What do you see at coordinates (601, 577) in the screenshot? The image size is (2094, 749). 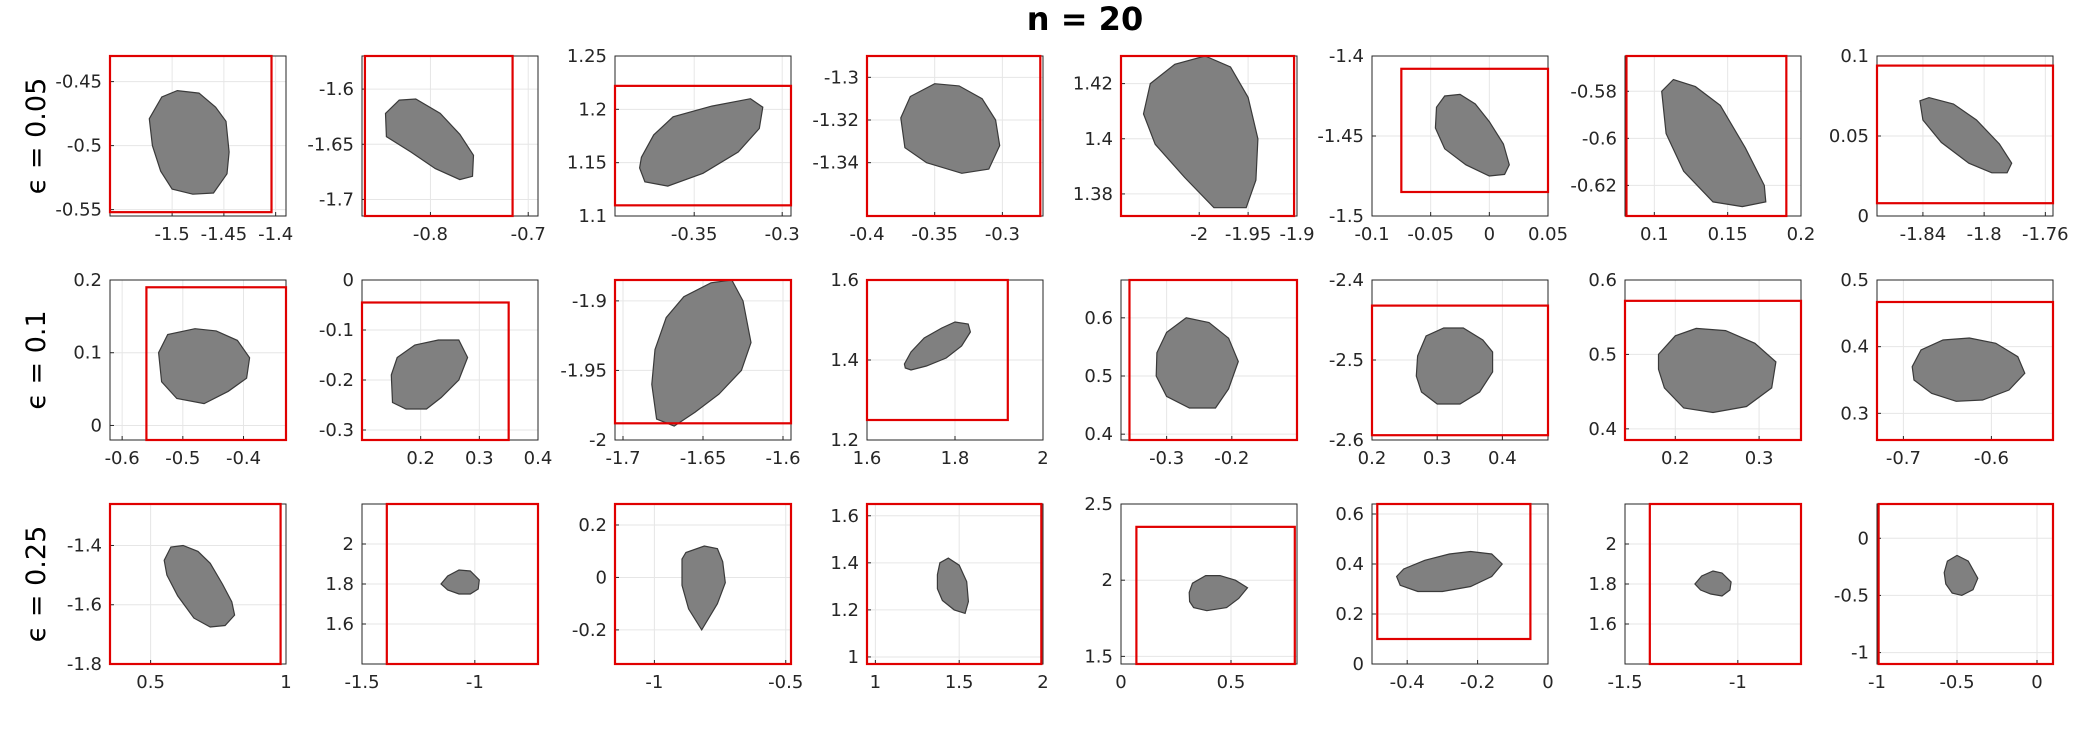 I see `y-tick-label: 0` at bounding box center [601, 577].